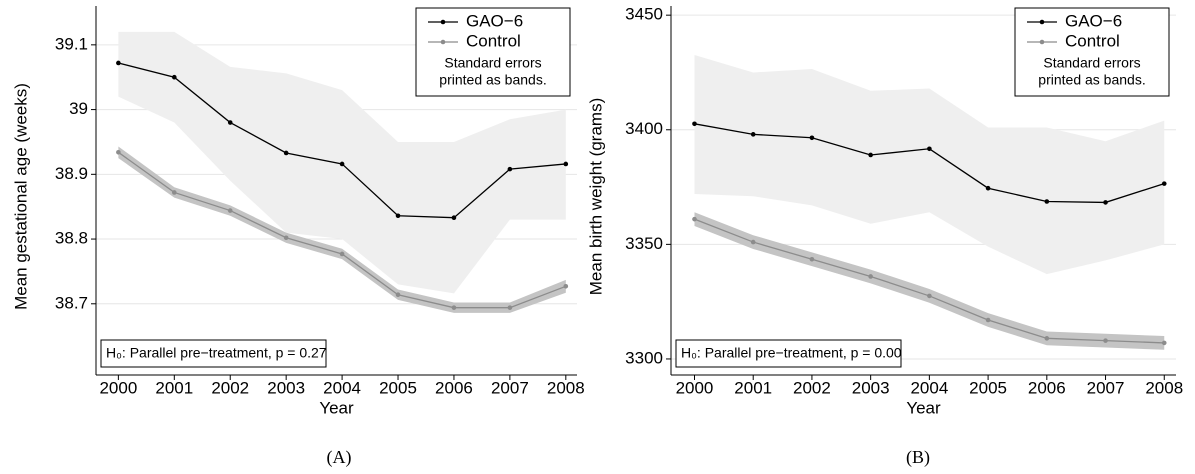 The image size is (1195, 474). I want to click on y-tick-label: 38.9, so click(71, 173).